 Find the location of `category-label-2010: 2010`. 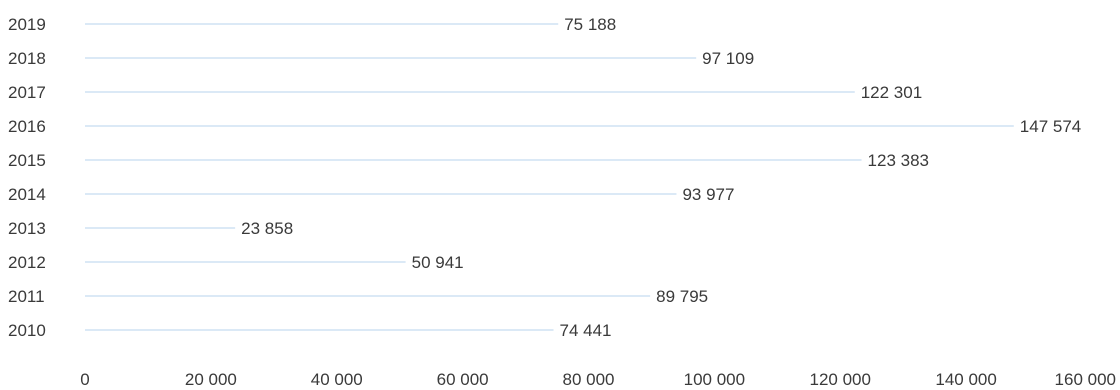

category-label-2010: 2010 is located at coordinates (27, 330).